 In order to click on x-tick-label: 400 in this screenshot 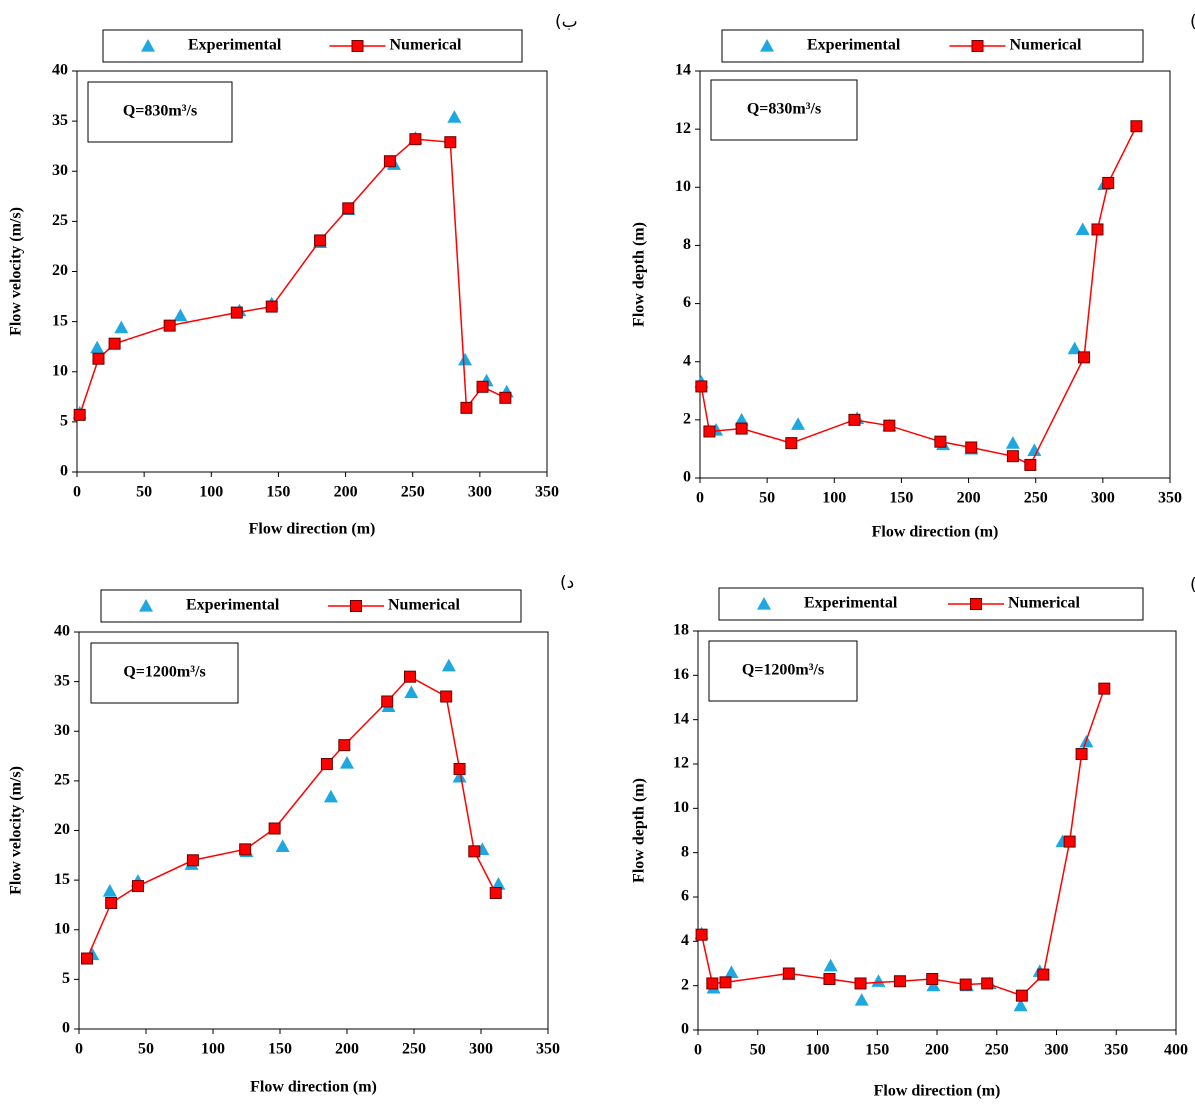, I will do `click(1176, 1050)`.